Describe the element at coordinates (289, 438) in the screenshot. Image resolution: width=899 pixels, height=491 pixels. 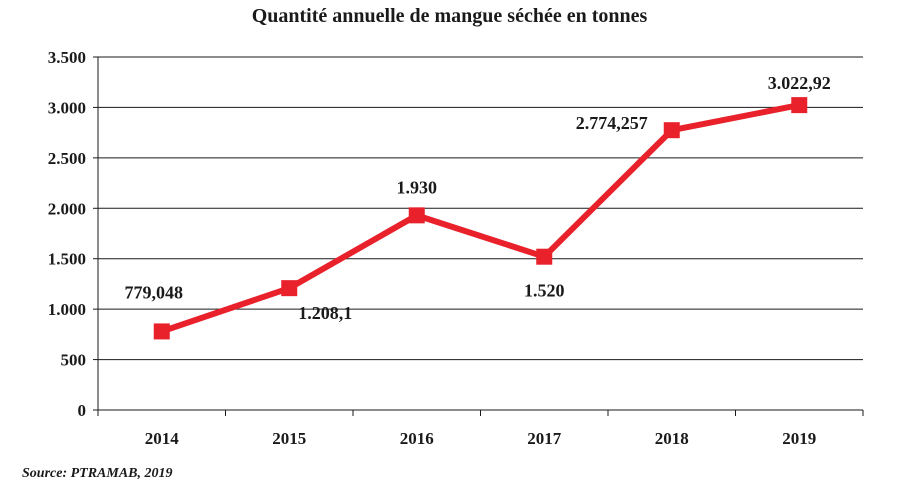
I see `x-tick-label: 2015` at that location.